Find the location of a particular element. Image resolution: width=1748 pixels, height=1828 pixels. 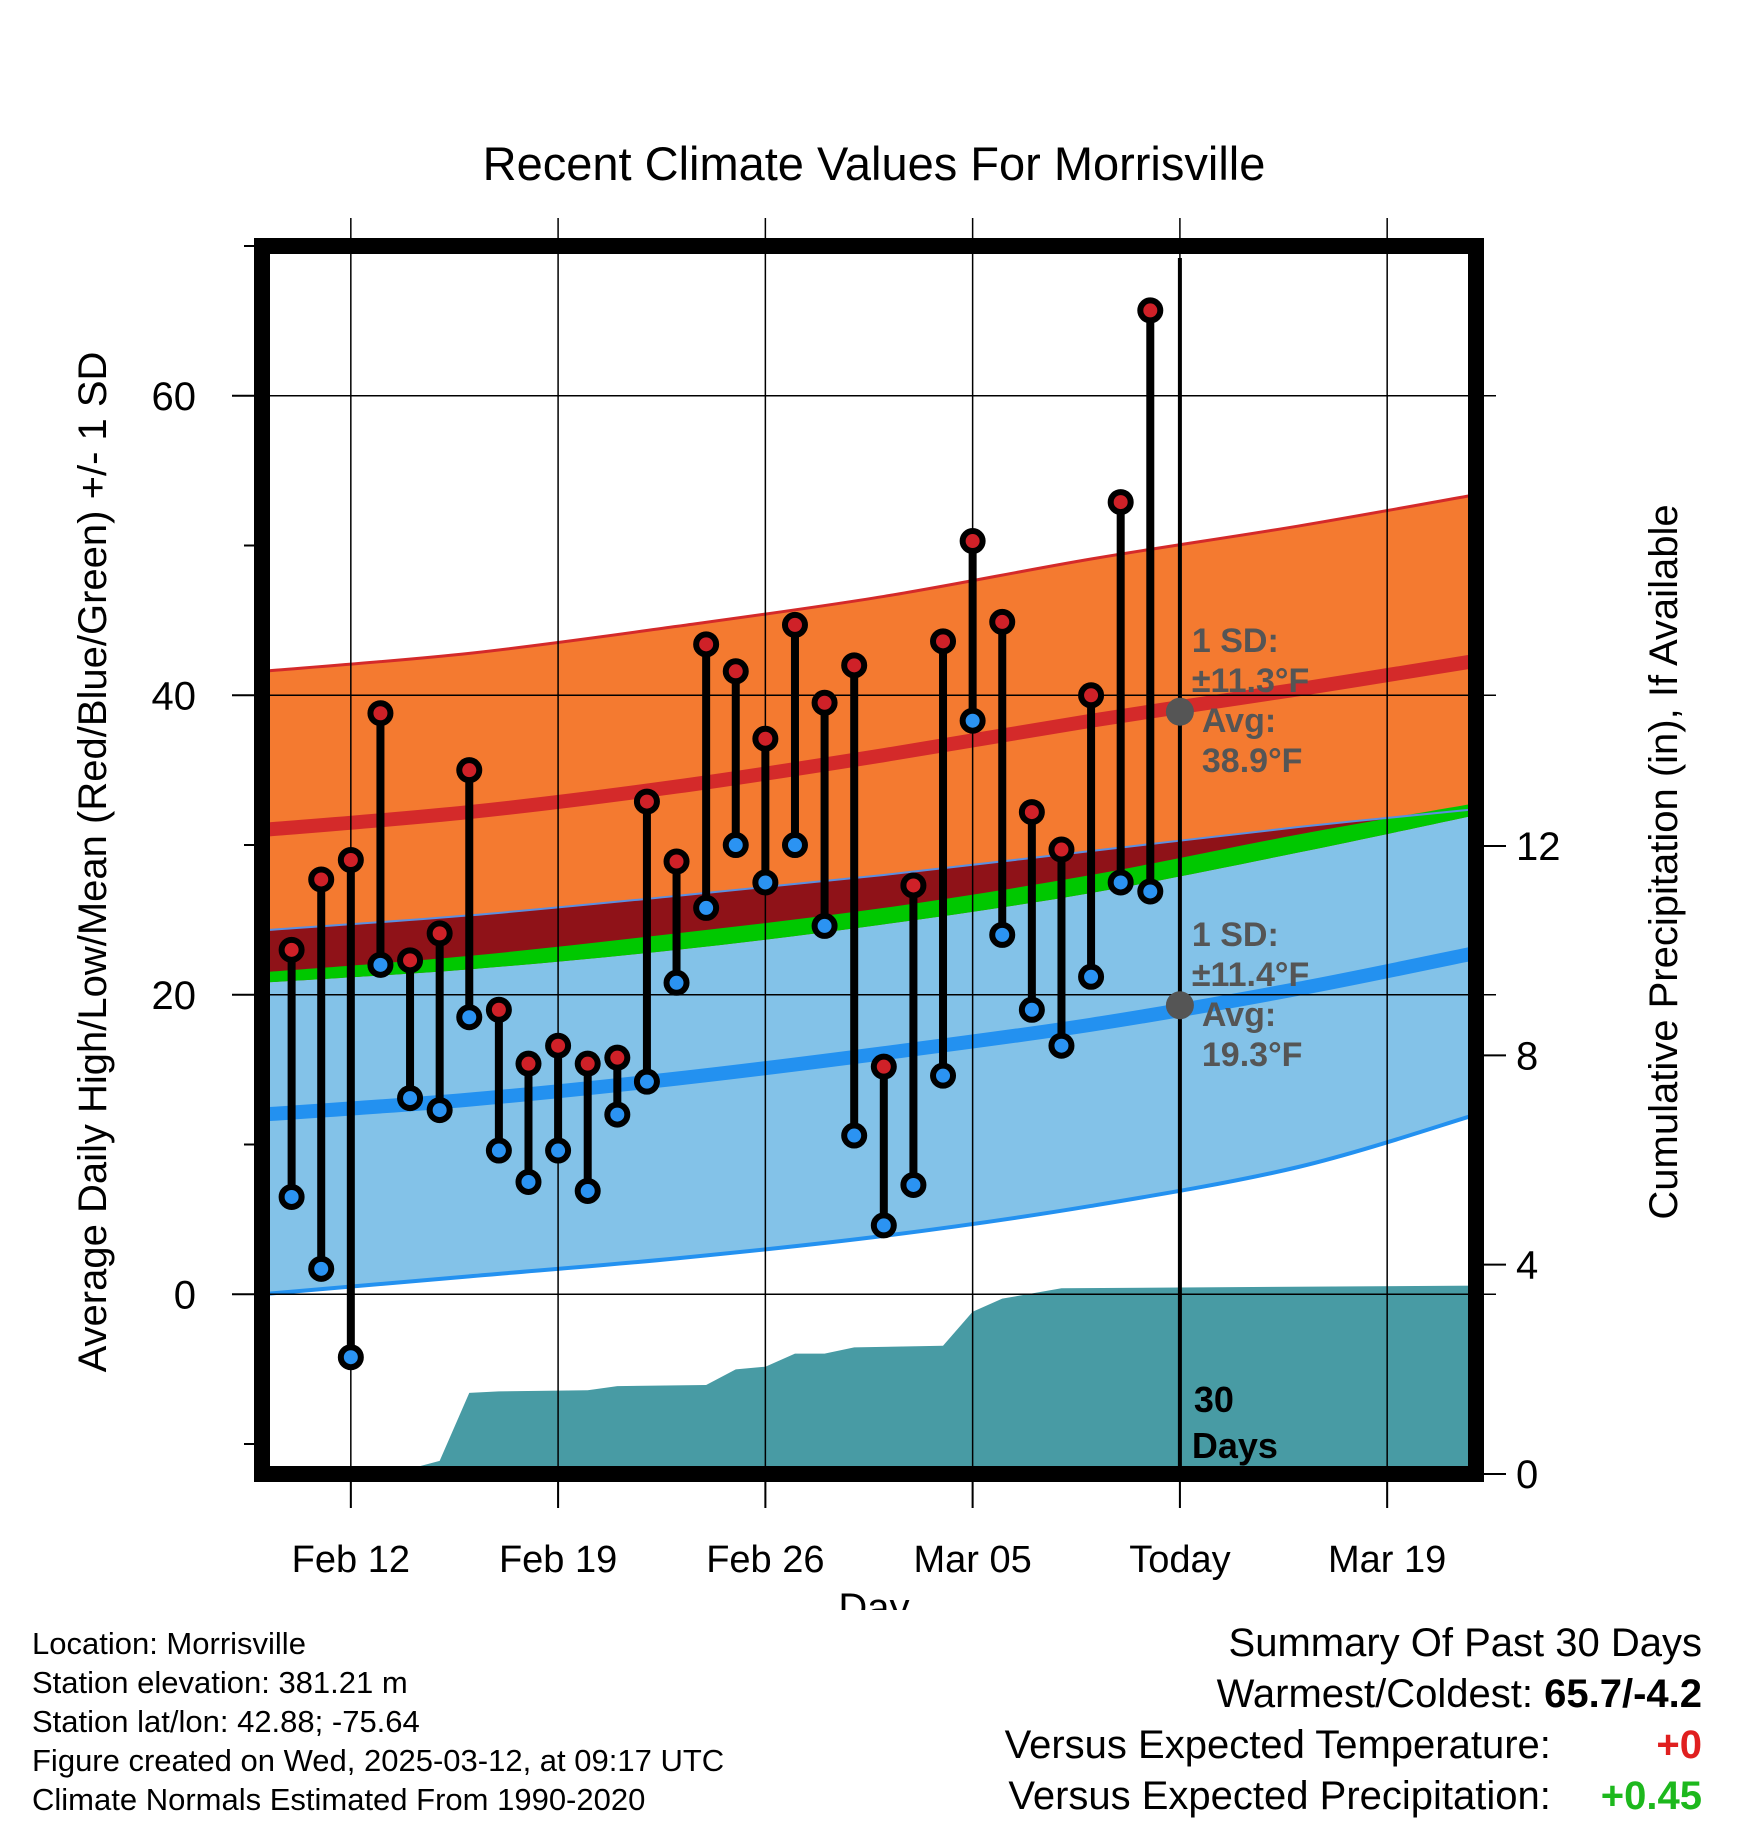

summary-title: Summary Of Past 30 Days is located at coordinates (1465, 1643).